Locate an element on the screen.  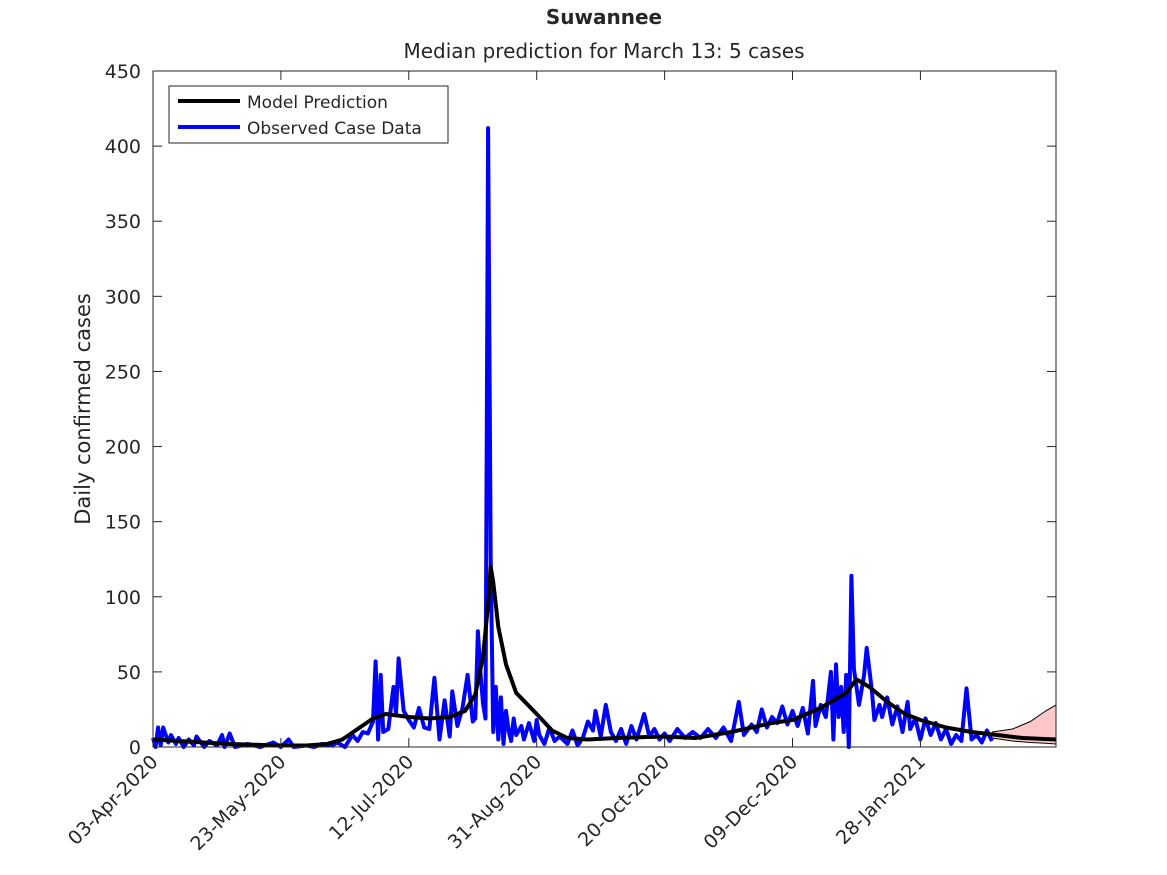
legend-box is located at coordinates (308, 114).